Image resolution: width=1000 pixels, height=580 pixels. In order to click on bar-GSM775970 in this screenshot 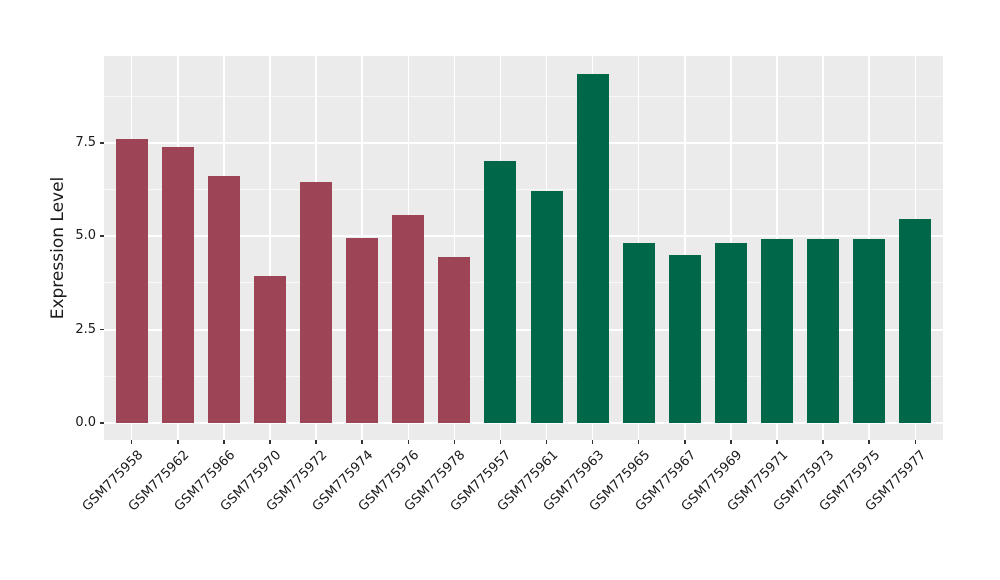, I will do `click(269, 349)`.